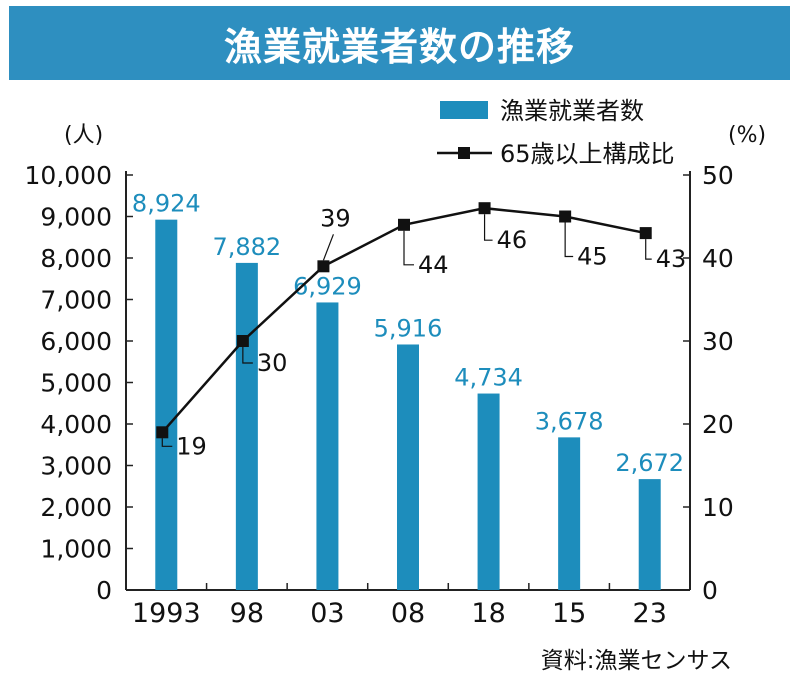  Describe the element at coordinates (83, 135) in the screenshot. I see `left-axis-unit: (人)` at that location.